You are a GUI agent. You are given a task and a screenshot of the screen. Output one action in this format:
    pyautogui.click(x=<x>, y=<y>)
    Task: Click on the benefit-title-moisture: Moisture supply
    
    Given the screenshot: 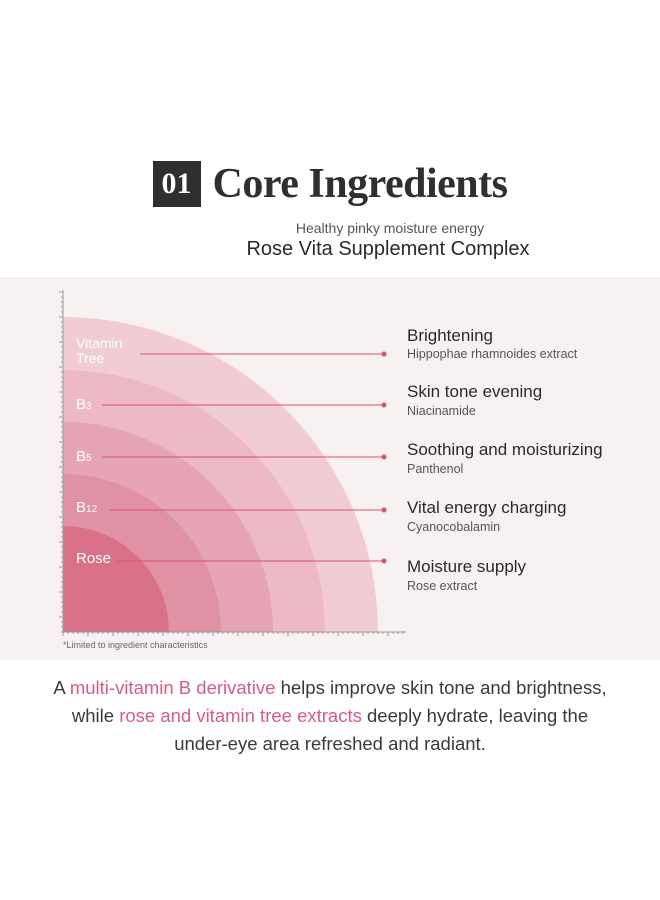 What is the action you would take?
    pyautogui.click(x=467, y=566)
    